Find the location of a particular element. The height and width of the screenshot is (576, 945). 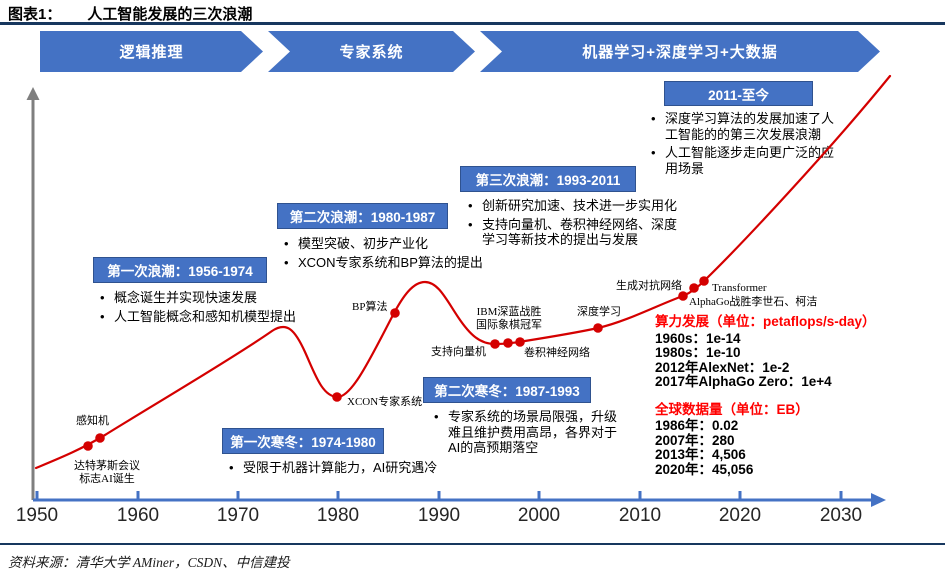

milestone-cnn: 卷积神经网络 is located at coordinates (557, 353).